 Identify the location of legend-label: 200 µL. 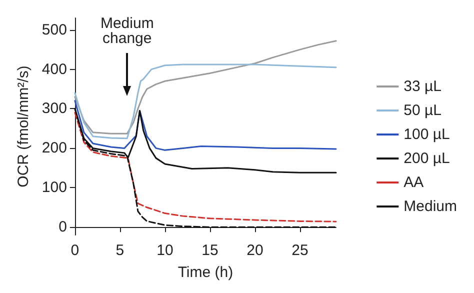
(427, 158).